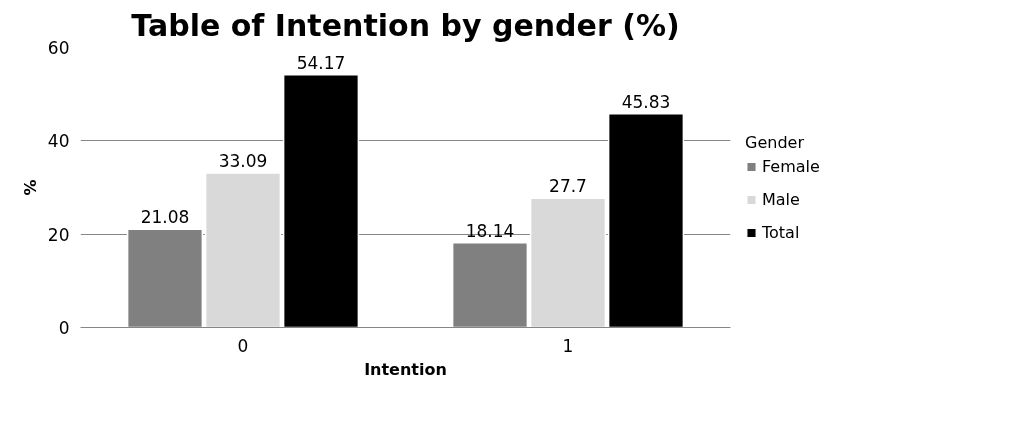 The image size is (1034, 445). What do you see at coordinates (30, 187) in the screenshot?
I see `y-axis-title: %` at bounding box center [30, 187].